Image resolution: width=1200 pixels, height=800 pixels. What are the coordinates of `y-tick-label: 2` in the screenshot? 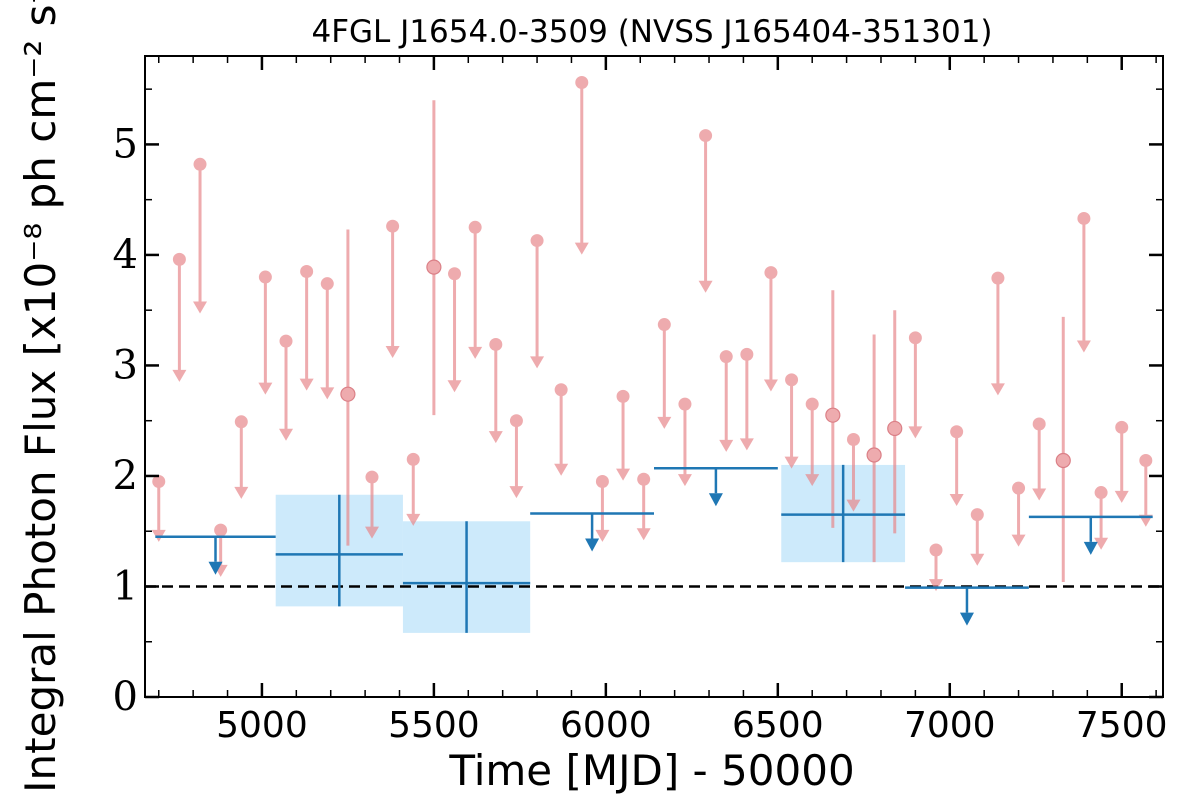 It's located at (125, 476).